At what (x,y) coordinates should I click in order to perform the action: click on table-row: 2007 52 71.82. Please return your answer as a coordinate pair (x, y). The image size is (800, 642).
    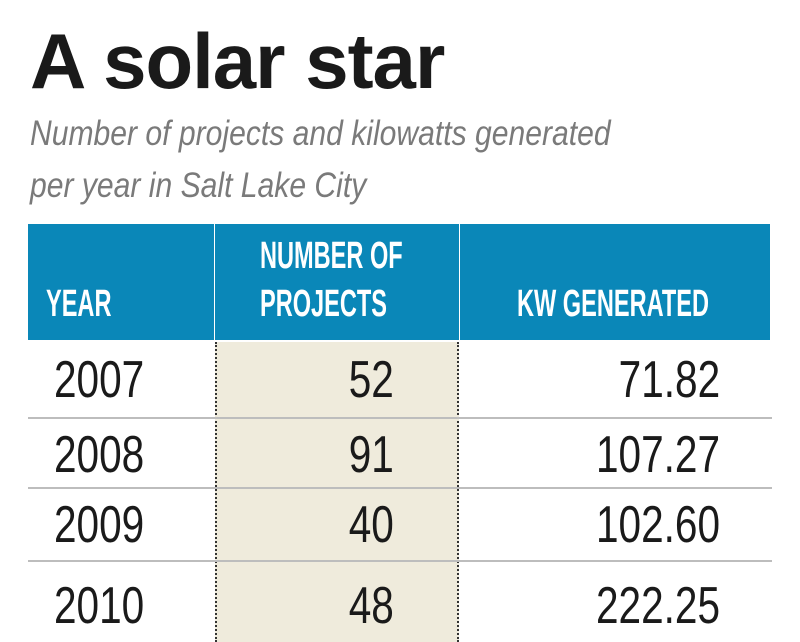
    Looking at the image, I should click on (400, 380).